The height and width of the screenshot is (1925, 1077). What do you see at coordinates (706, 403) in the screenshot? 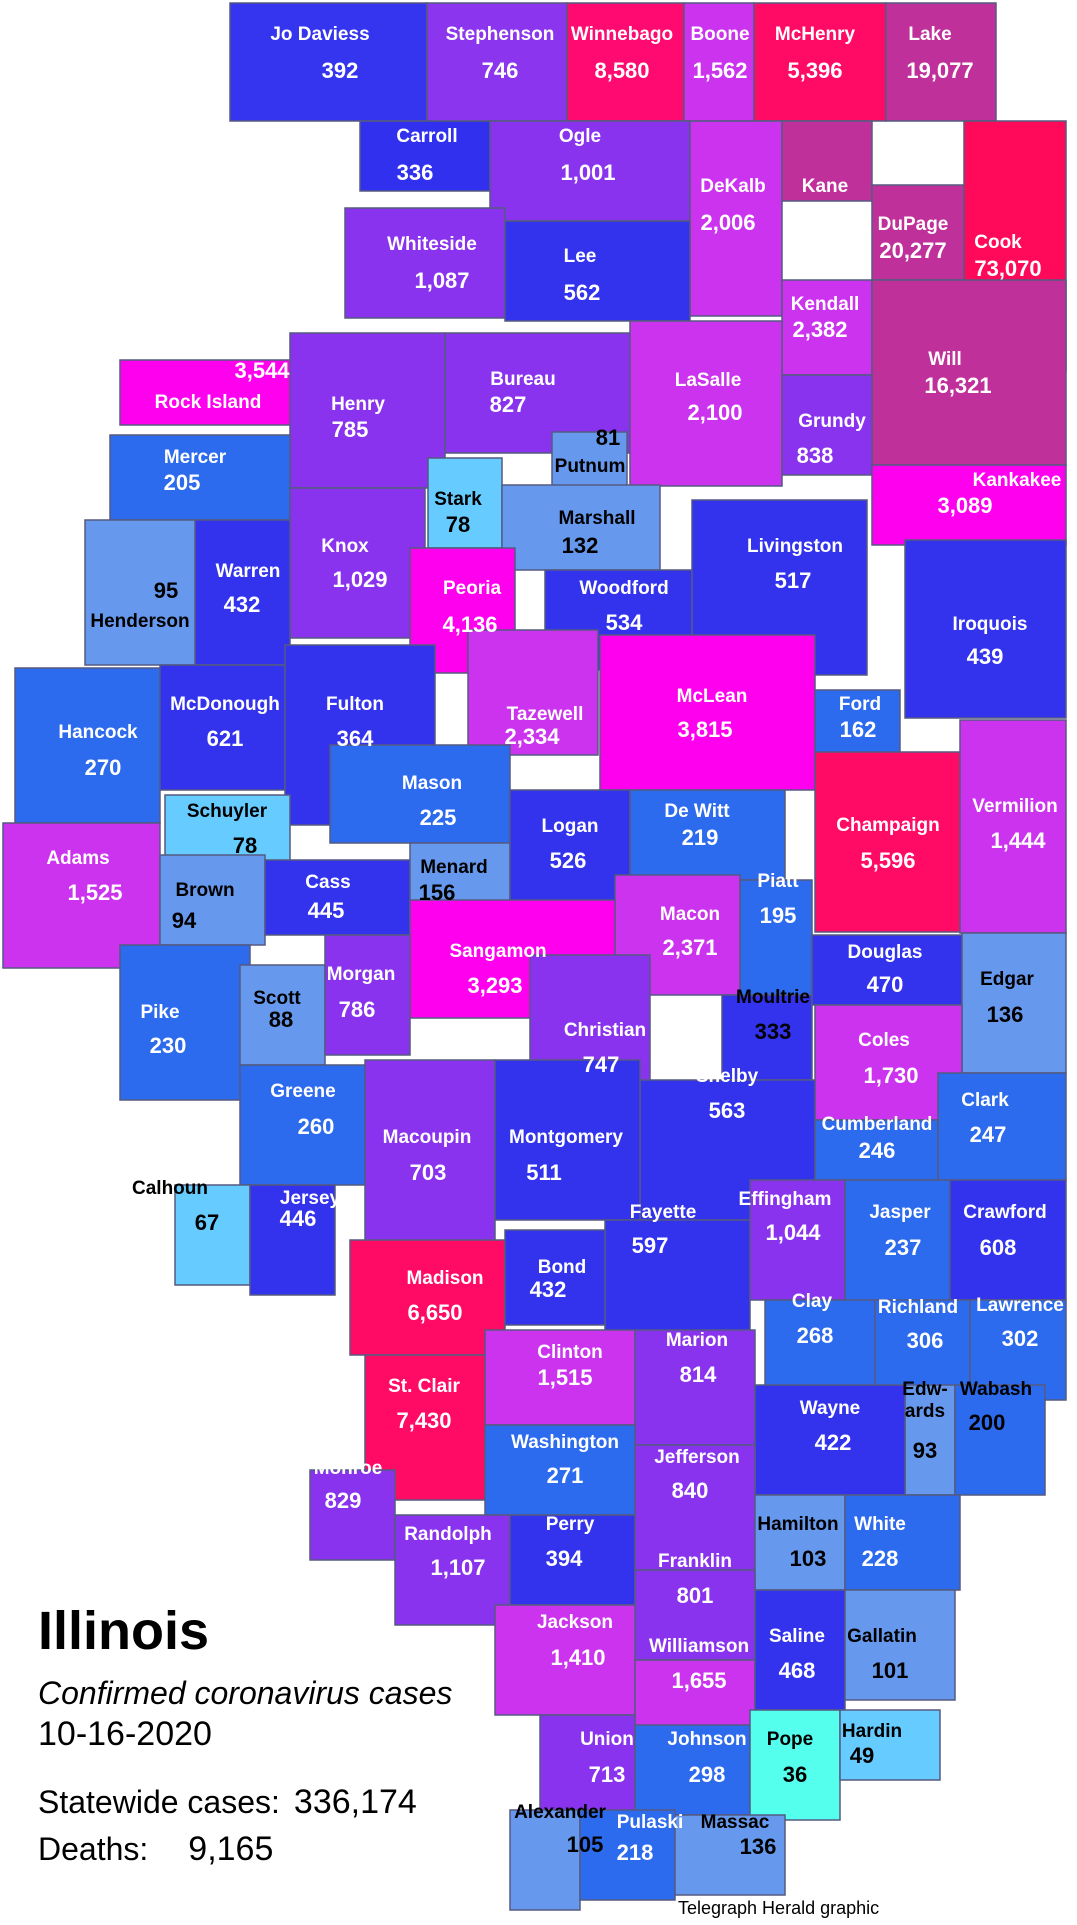
I see `county-region-lasalle` at bounding box center [706, 403].